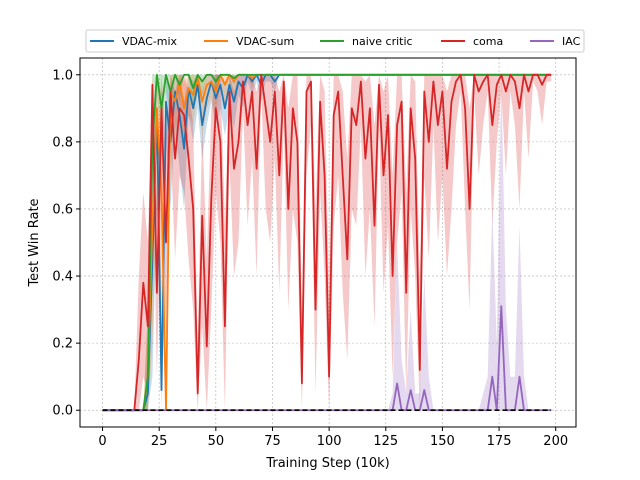 Image resolution: width=640 pixels, height=480 pixels. I want to click on x-tick-label: 125, so click(385, 441).